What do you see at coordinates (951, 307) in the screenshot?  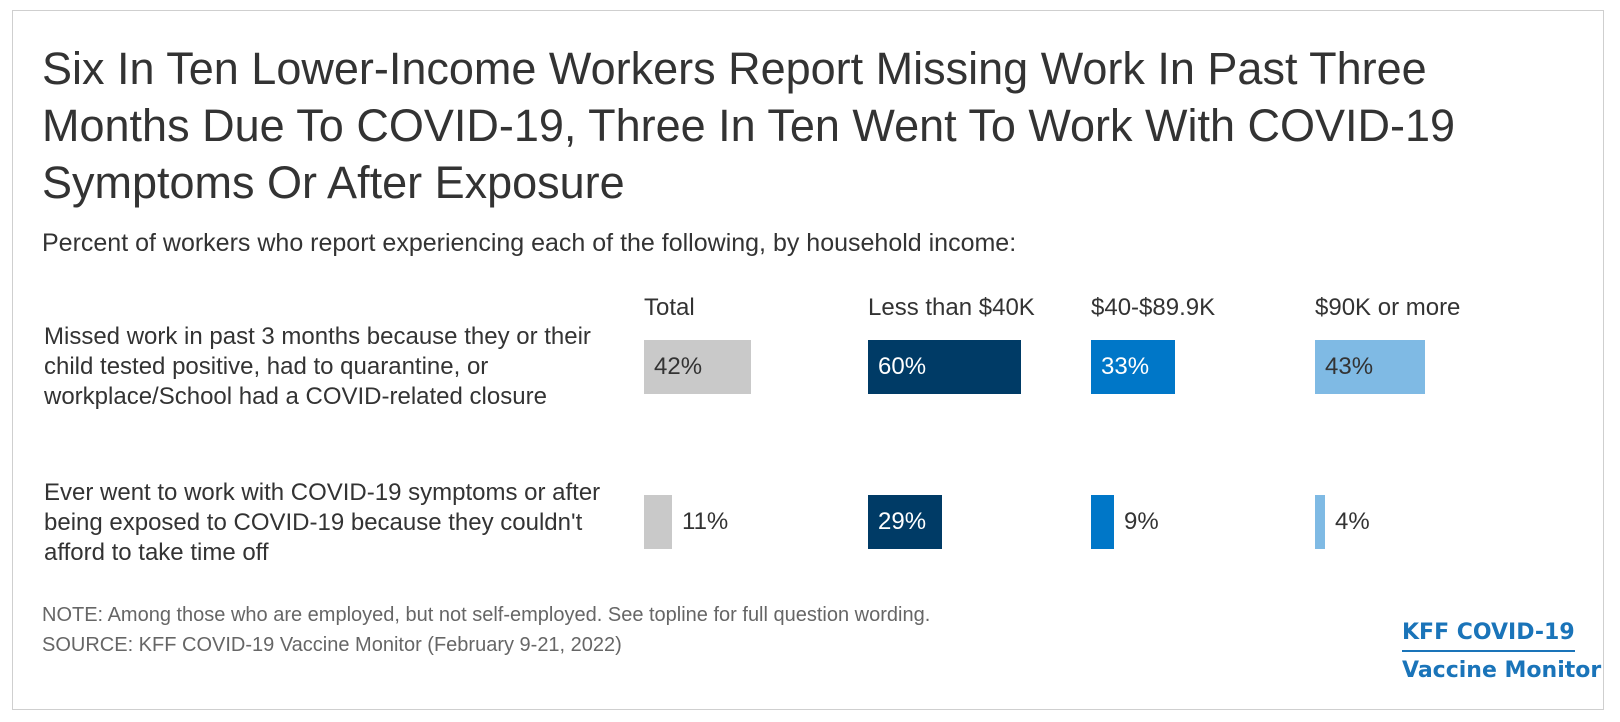 I see `column-header: Less than $40K` at bounding box center [951, 307].